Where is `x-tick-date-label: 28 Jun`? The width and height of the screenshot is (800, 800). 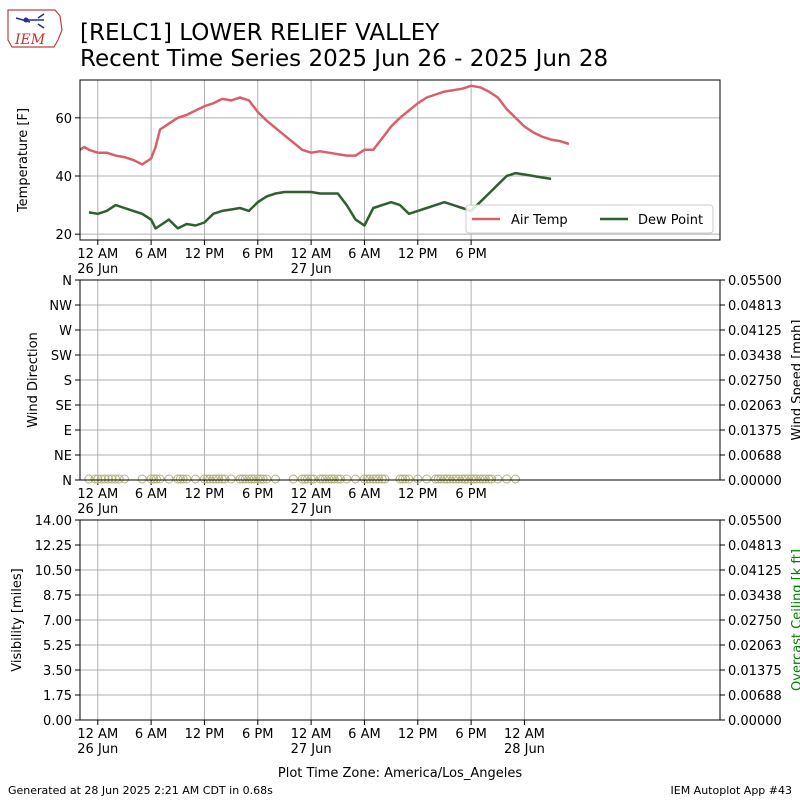 x-tick-date-label: 28 Jun is located at coordinates (524, 749).